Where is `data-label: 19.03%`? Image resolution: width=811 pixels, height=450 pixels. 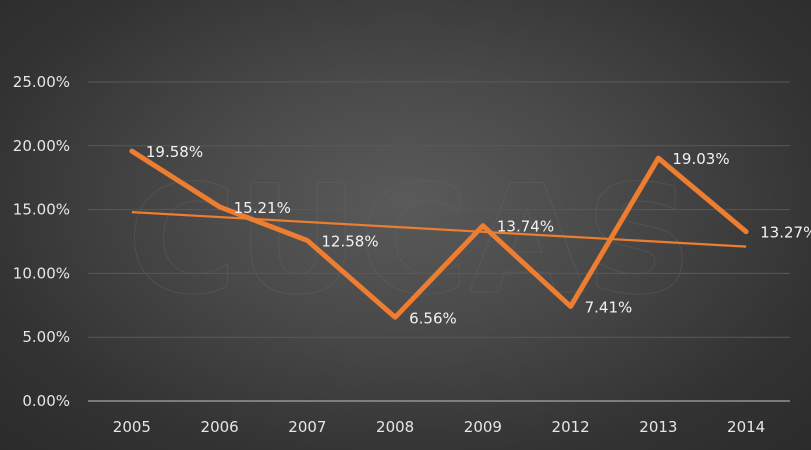 data-label: 19.03% is located at coordinates (700, 159).